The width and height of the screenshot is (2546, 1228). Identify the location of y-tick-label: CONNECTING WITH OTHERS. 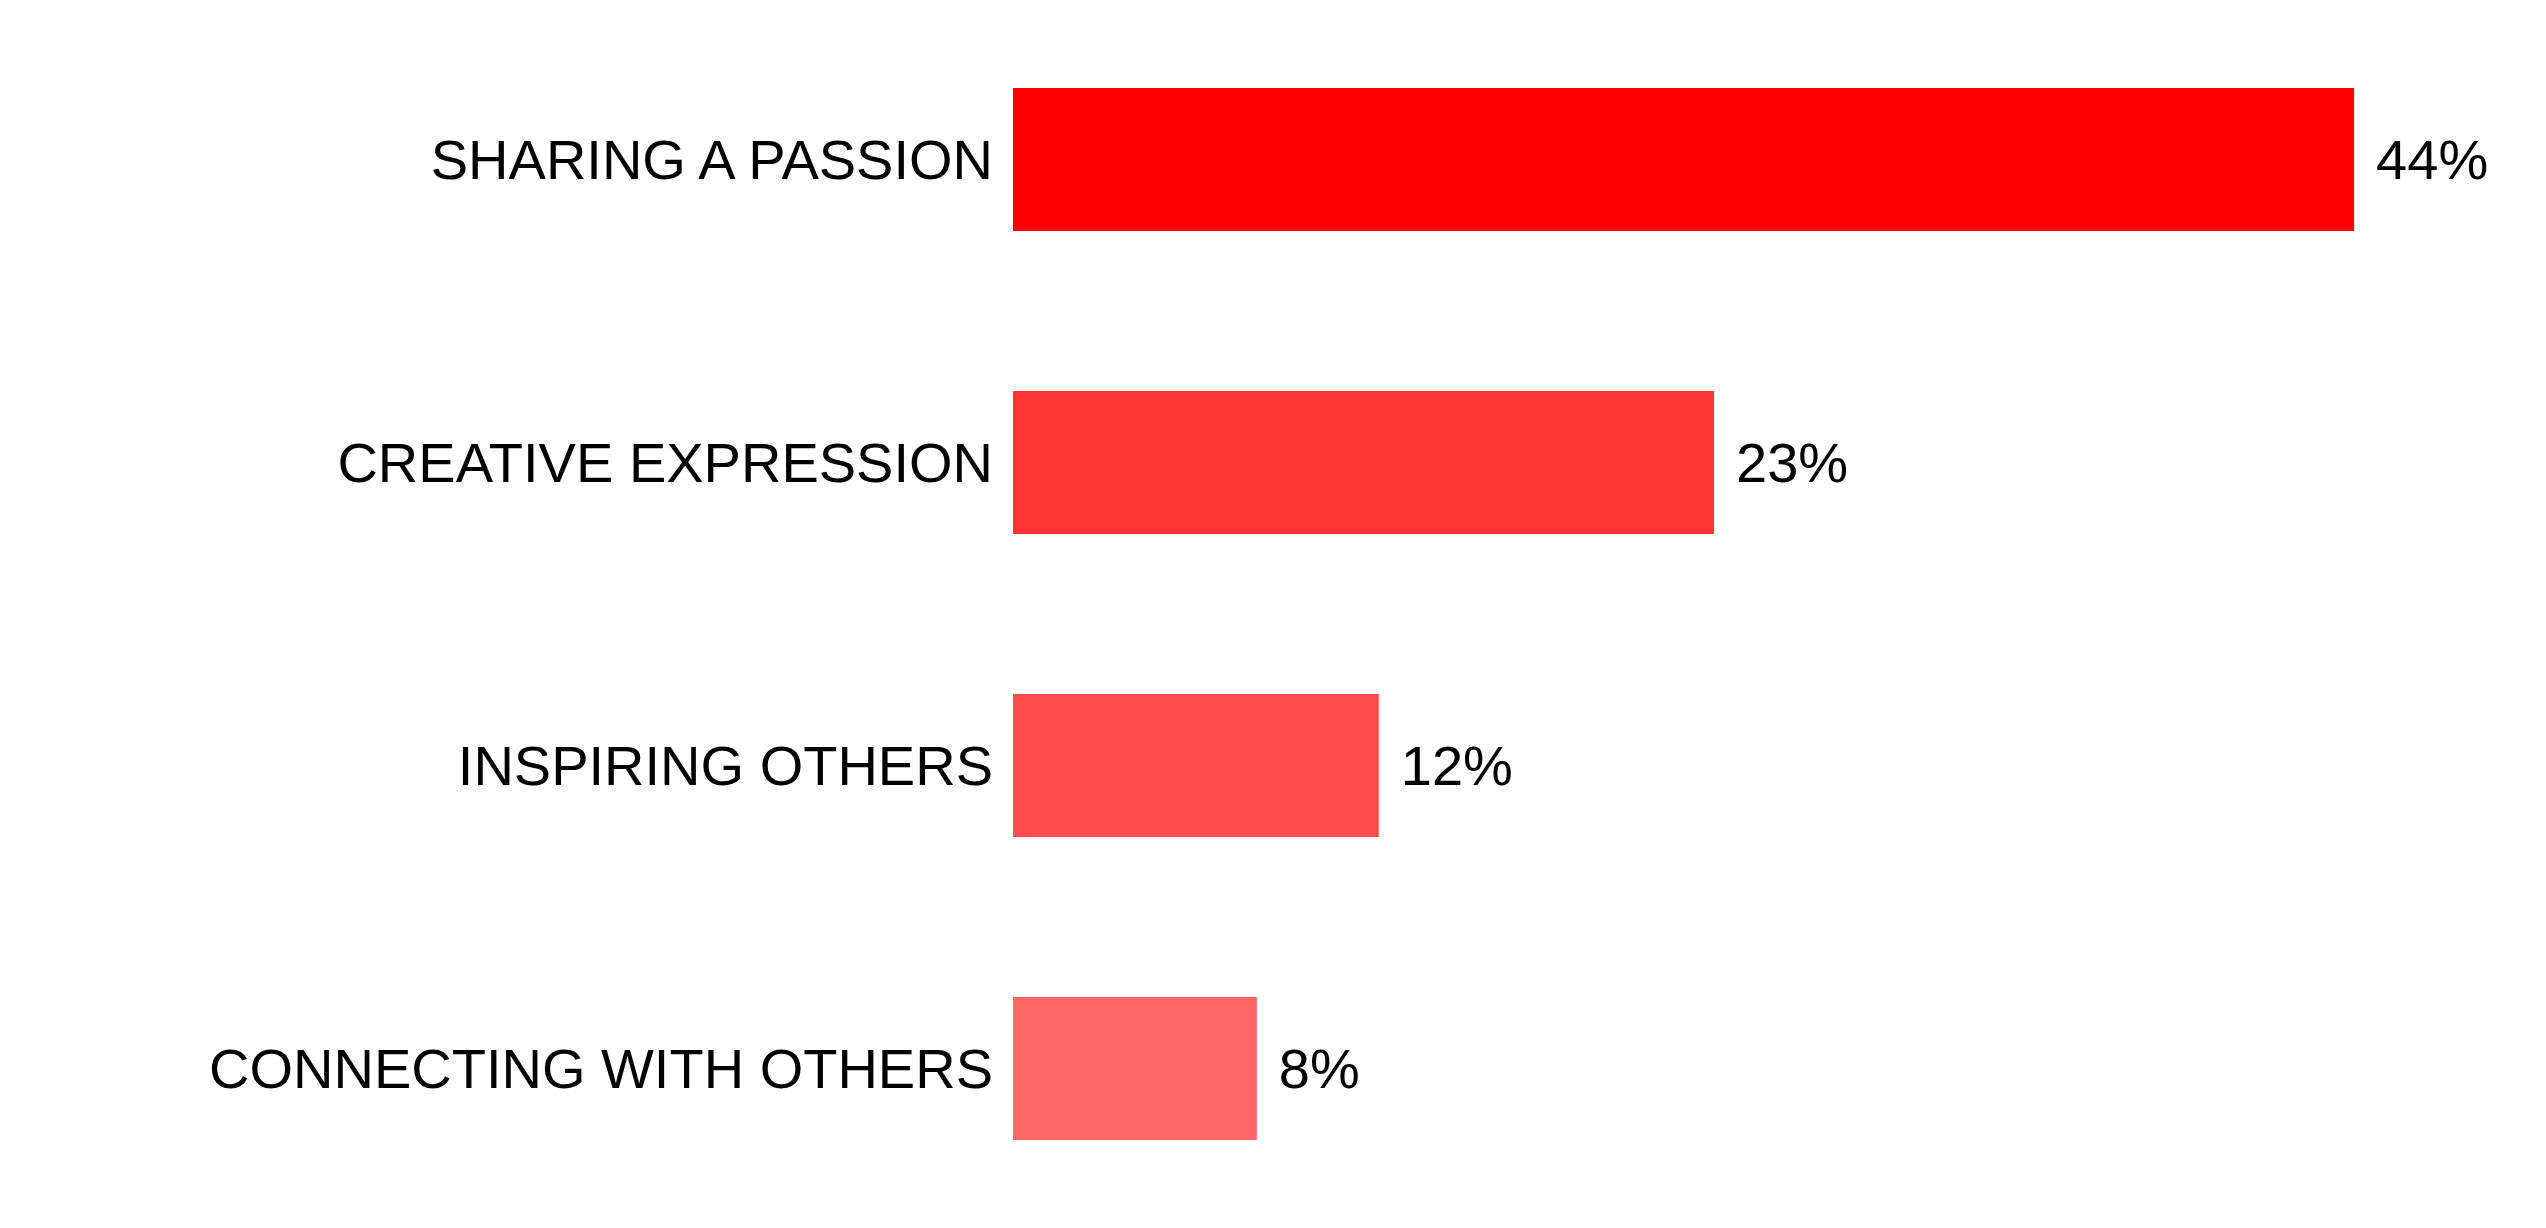
(601, 1068).